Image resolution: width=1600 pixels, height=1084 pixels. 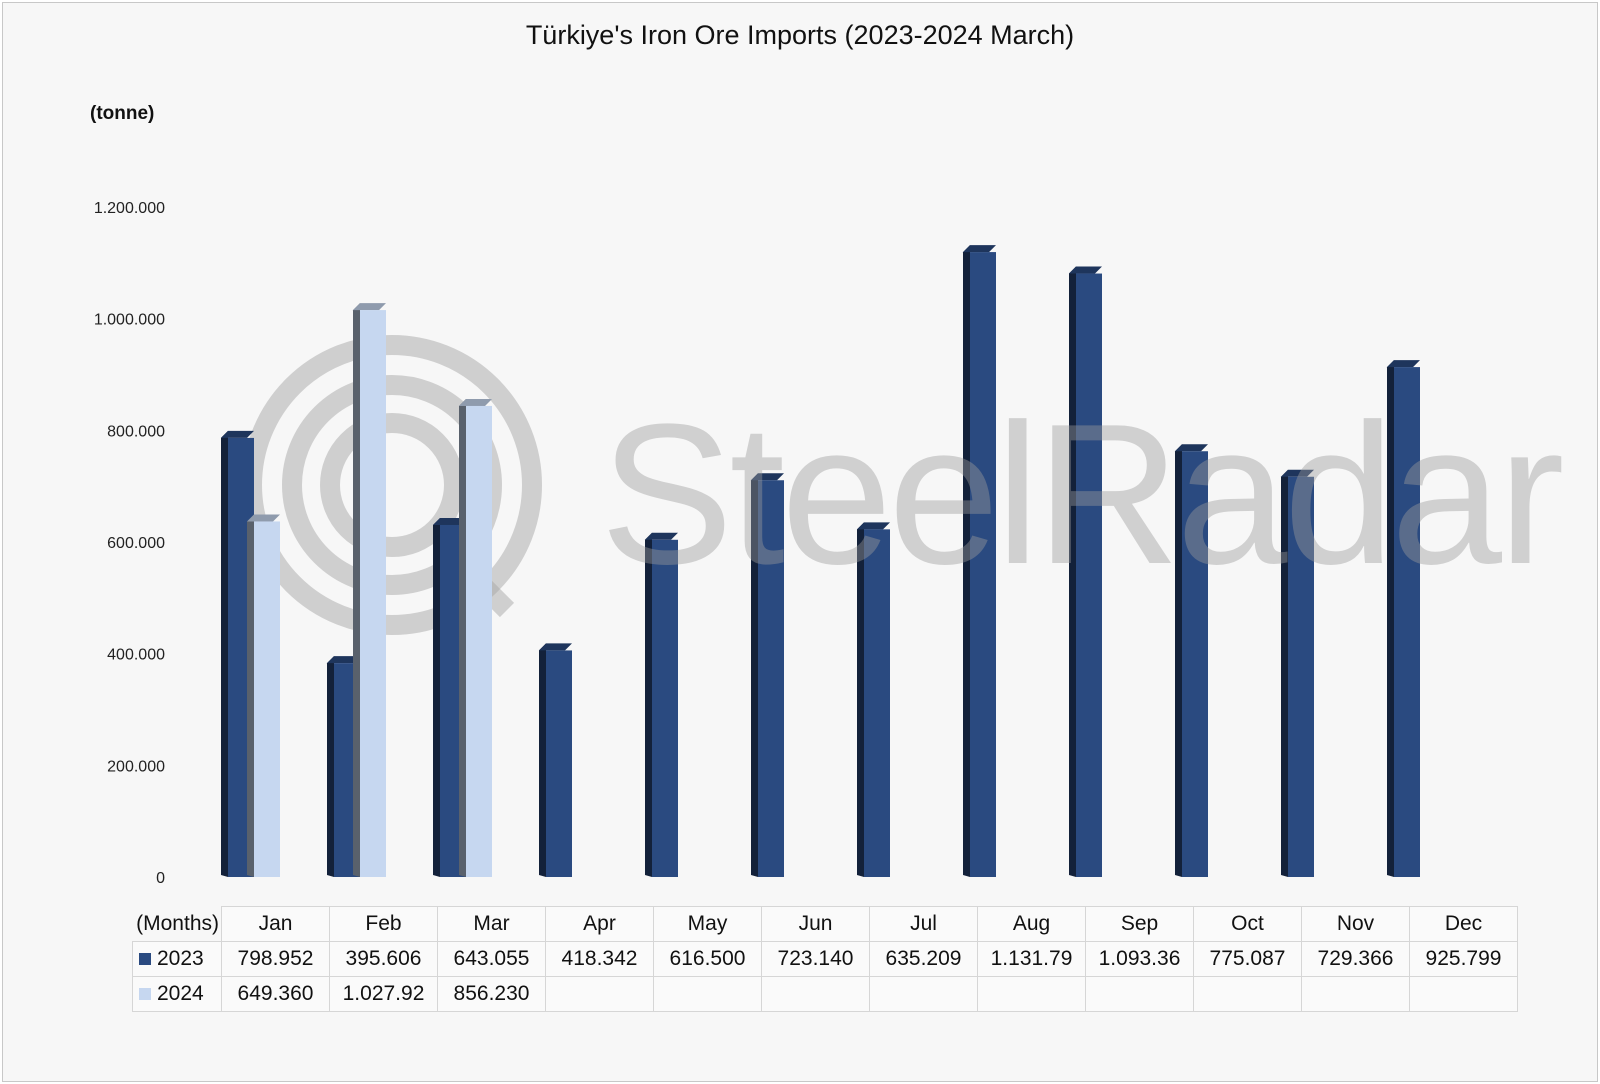 What do you see at coordinates (815, 959) in the screenshot?
I see `table-value-cell: 723.140` at bounding box center [815, 959].